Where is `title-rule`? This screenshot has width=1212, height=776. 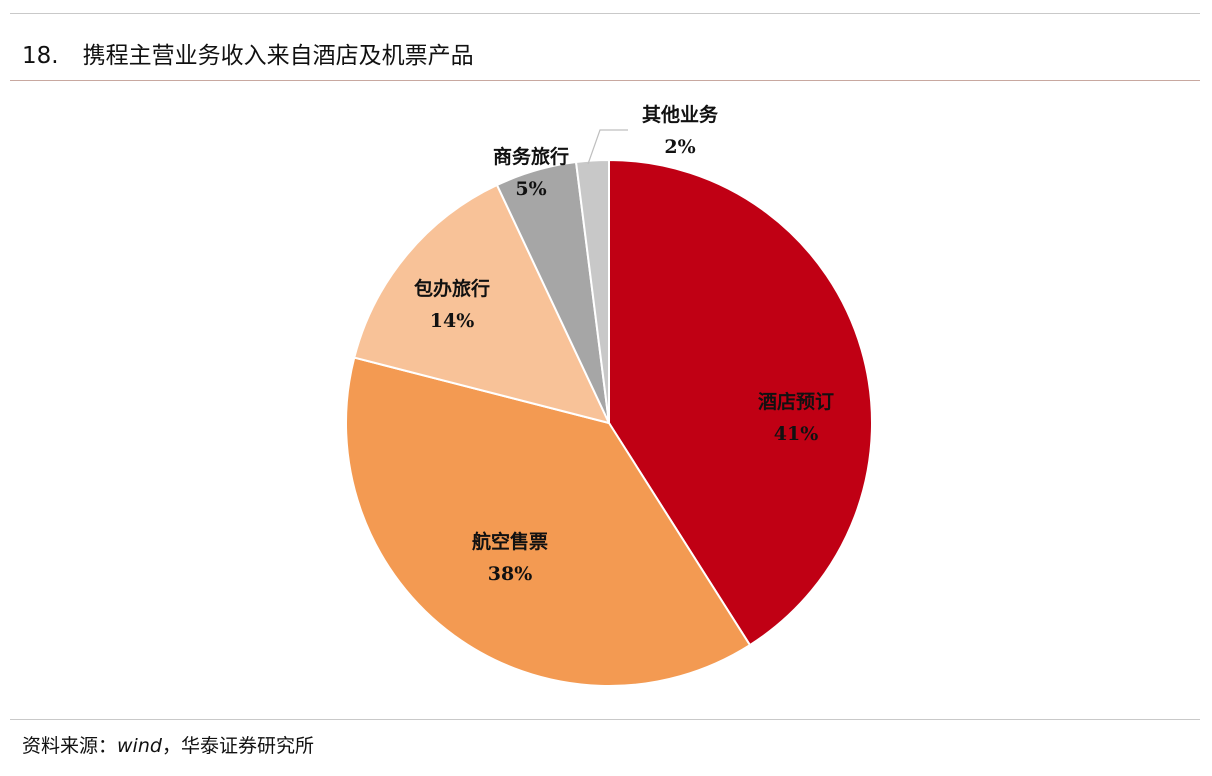
title-rule is located at coordinates (605, 80).